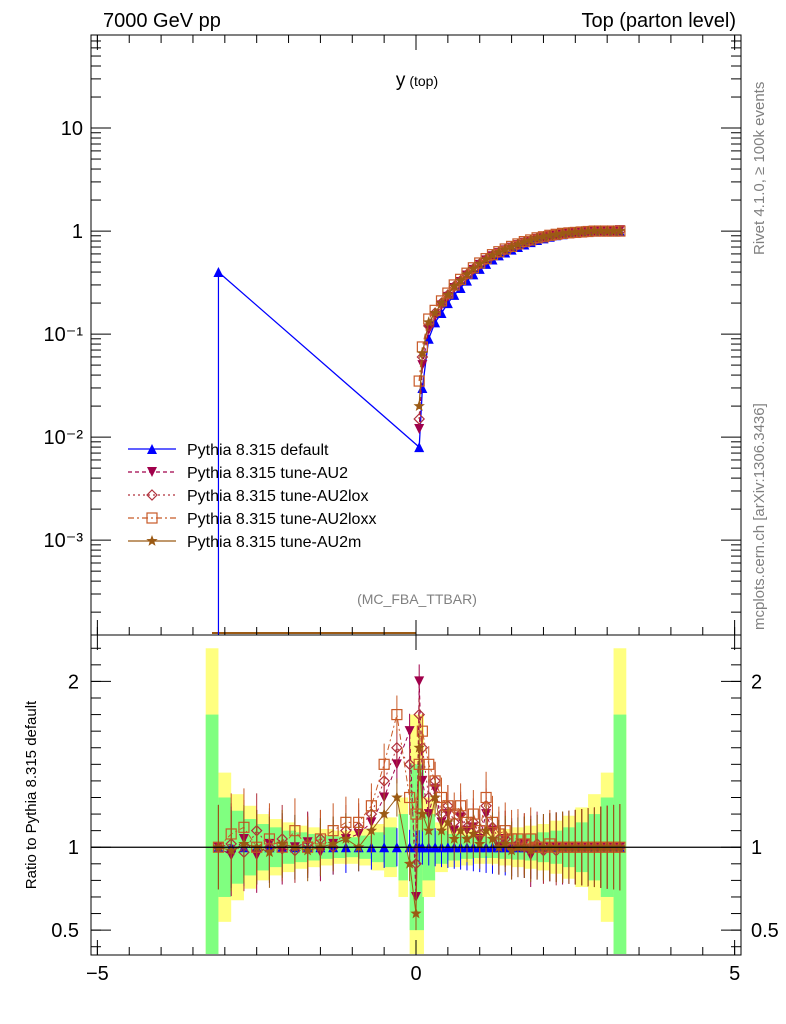 Image resolution: width=786 pixels, height=1024 pixels. Describe the element at coordinates (31, 794) in the screenshot. I see `ratio-ylabel: Ratio to Pythia 8.315 default` at that location.